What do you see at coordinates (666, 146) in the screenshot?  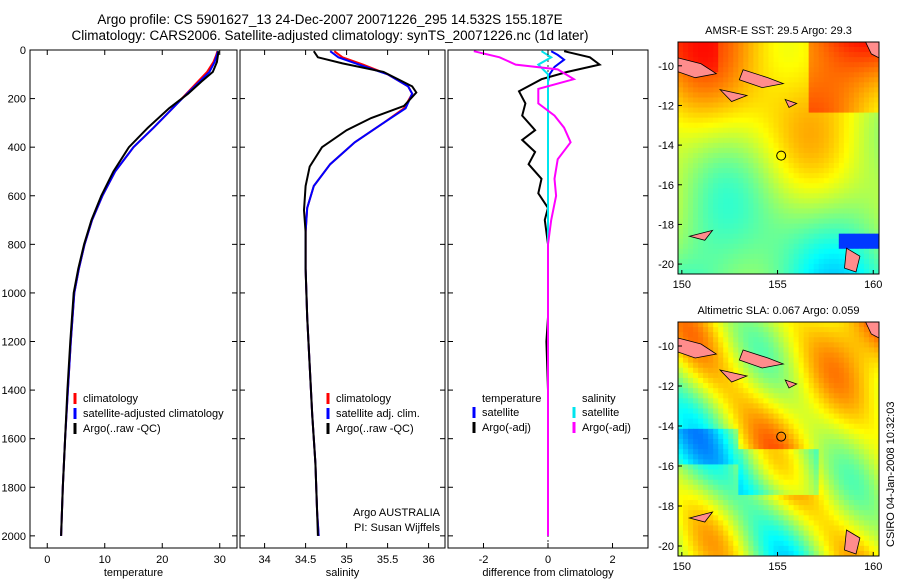 I see `y-tick-label: -14` at bounding box center [666, 146].